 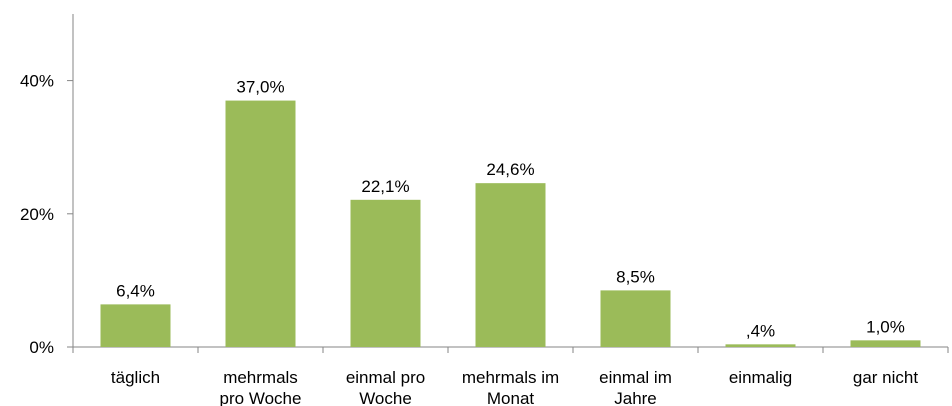 I want to click on data-label: 6,4%, so click(x=135, y=290).